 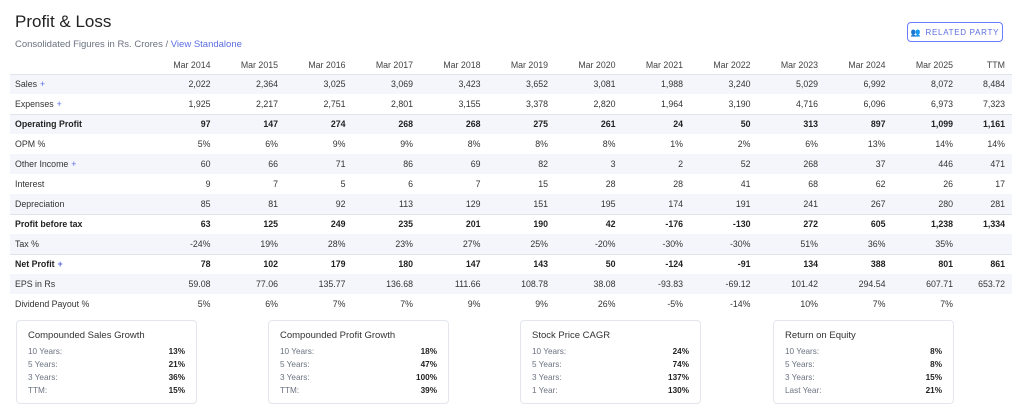 I want to click on table-cell: 5, so click(x=343, y=184).